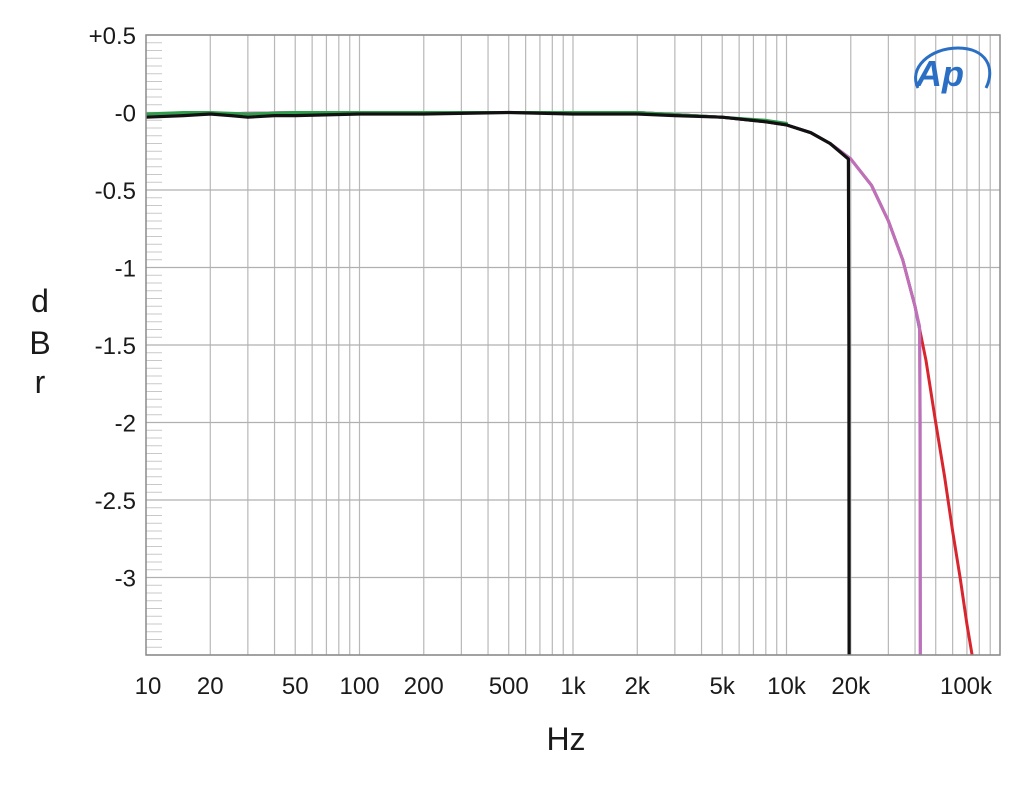 This screenshot has height=804, width=1024. Describe the element at coordinates (723, 686) in the screenshot. I see `x-tick-label: 5k` at that location.